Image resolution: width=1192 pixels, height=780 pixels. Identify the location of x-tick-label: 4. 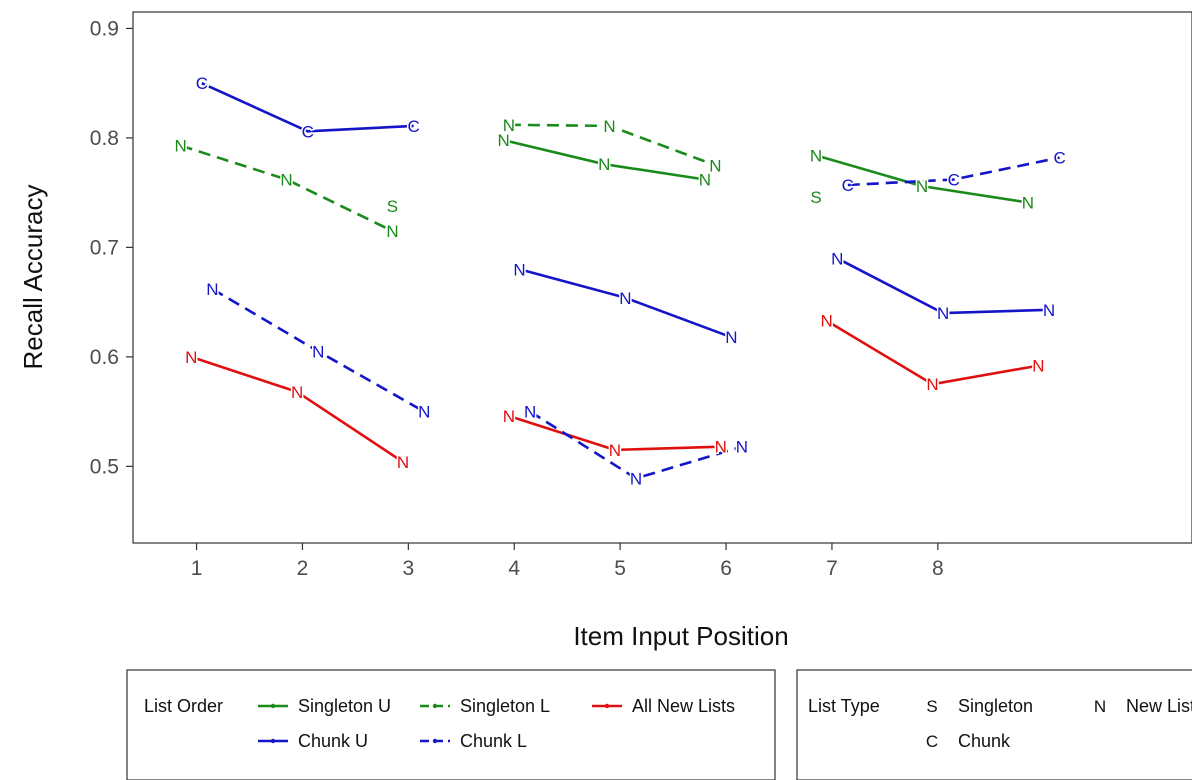
(514, 568).